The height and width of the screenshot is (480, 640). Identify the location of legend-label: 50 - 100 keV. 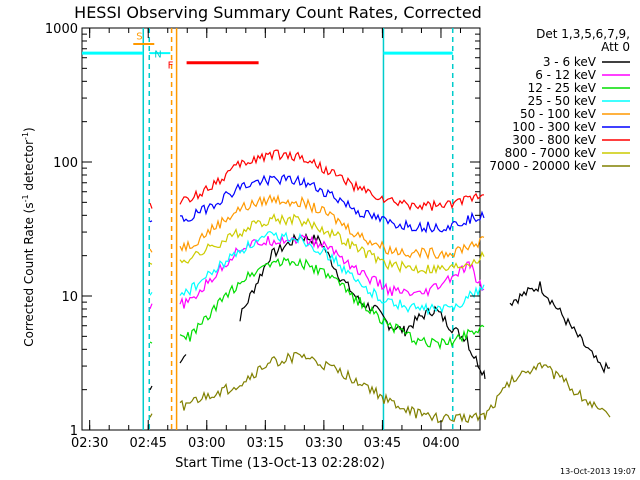
(558, 114).